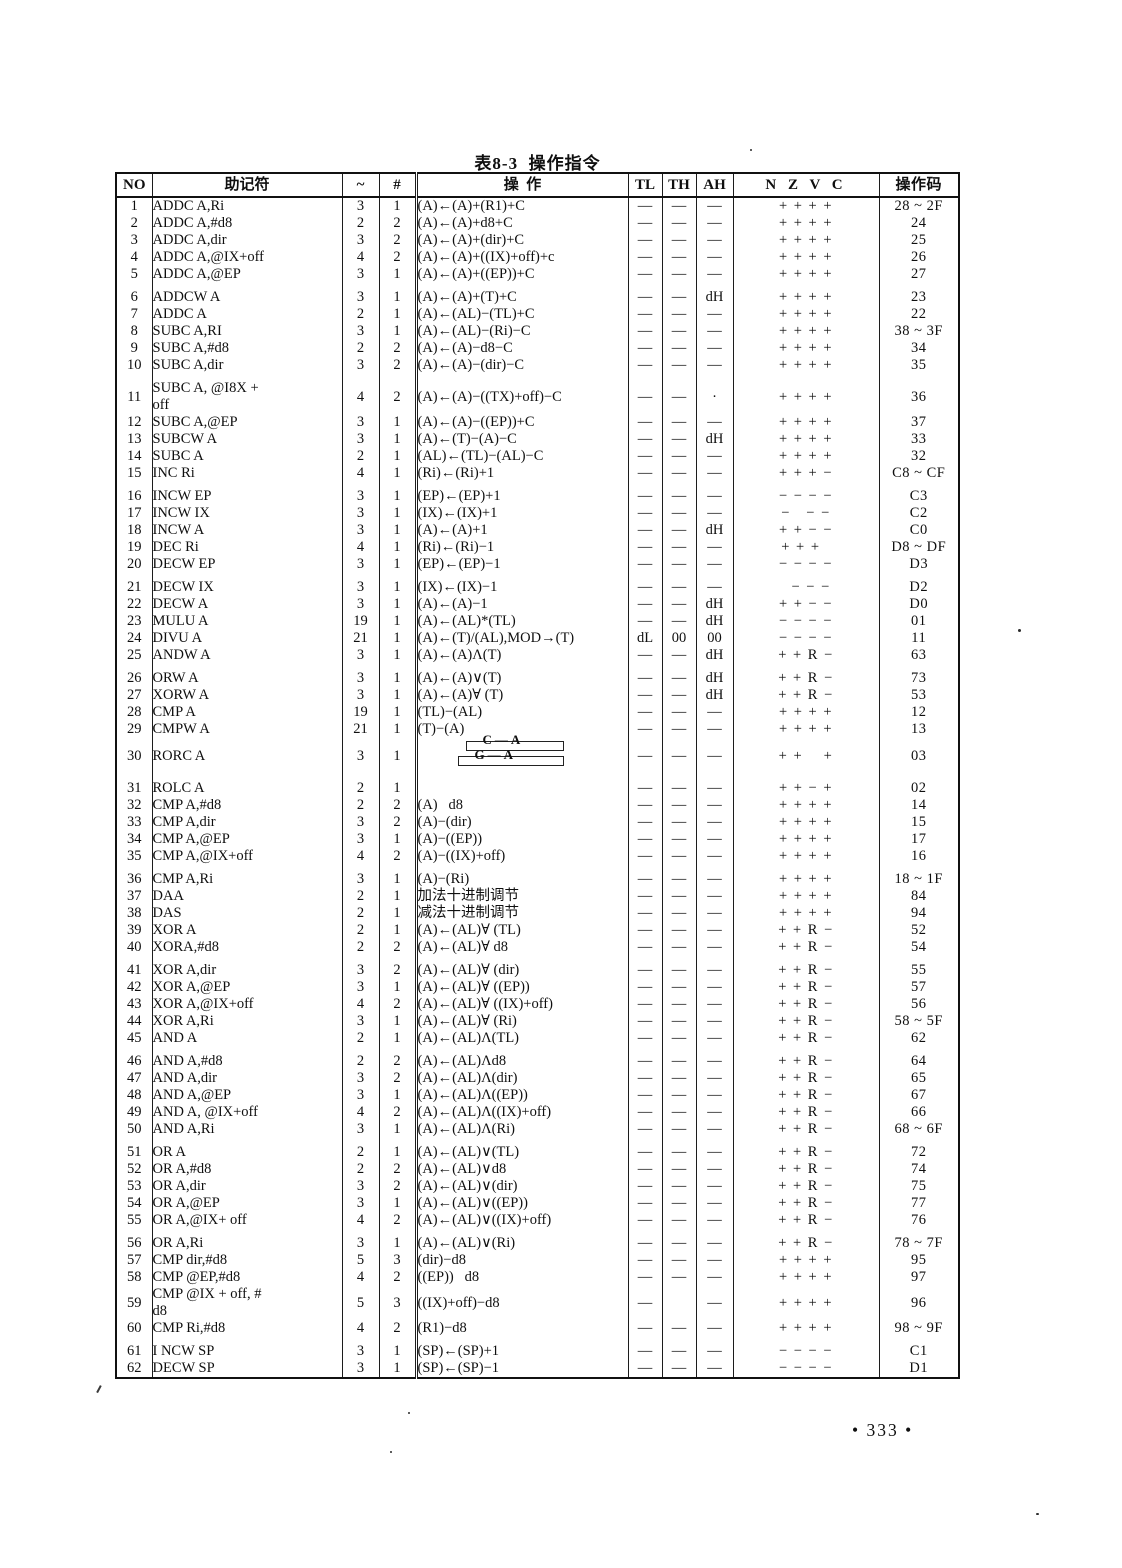 Image resolution: width=1122 pixels, height=1568 pixels. What do you see at coordinates (133, 206) in the screenshot?
I see `cell-no: 1` at bounding box center [133, 206].